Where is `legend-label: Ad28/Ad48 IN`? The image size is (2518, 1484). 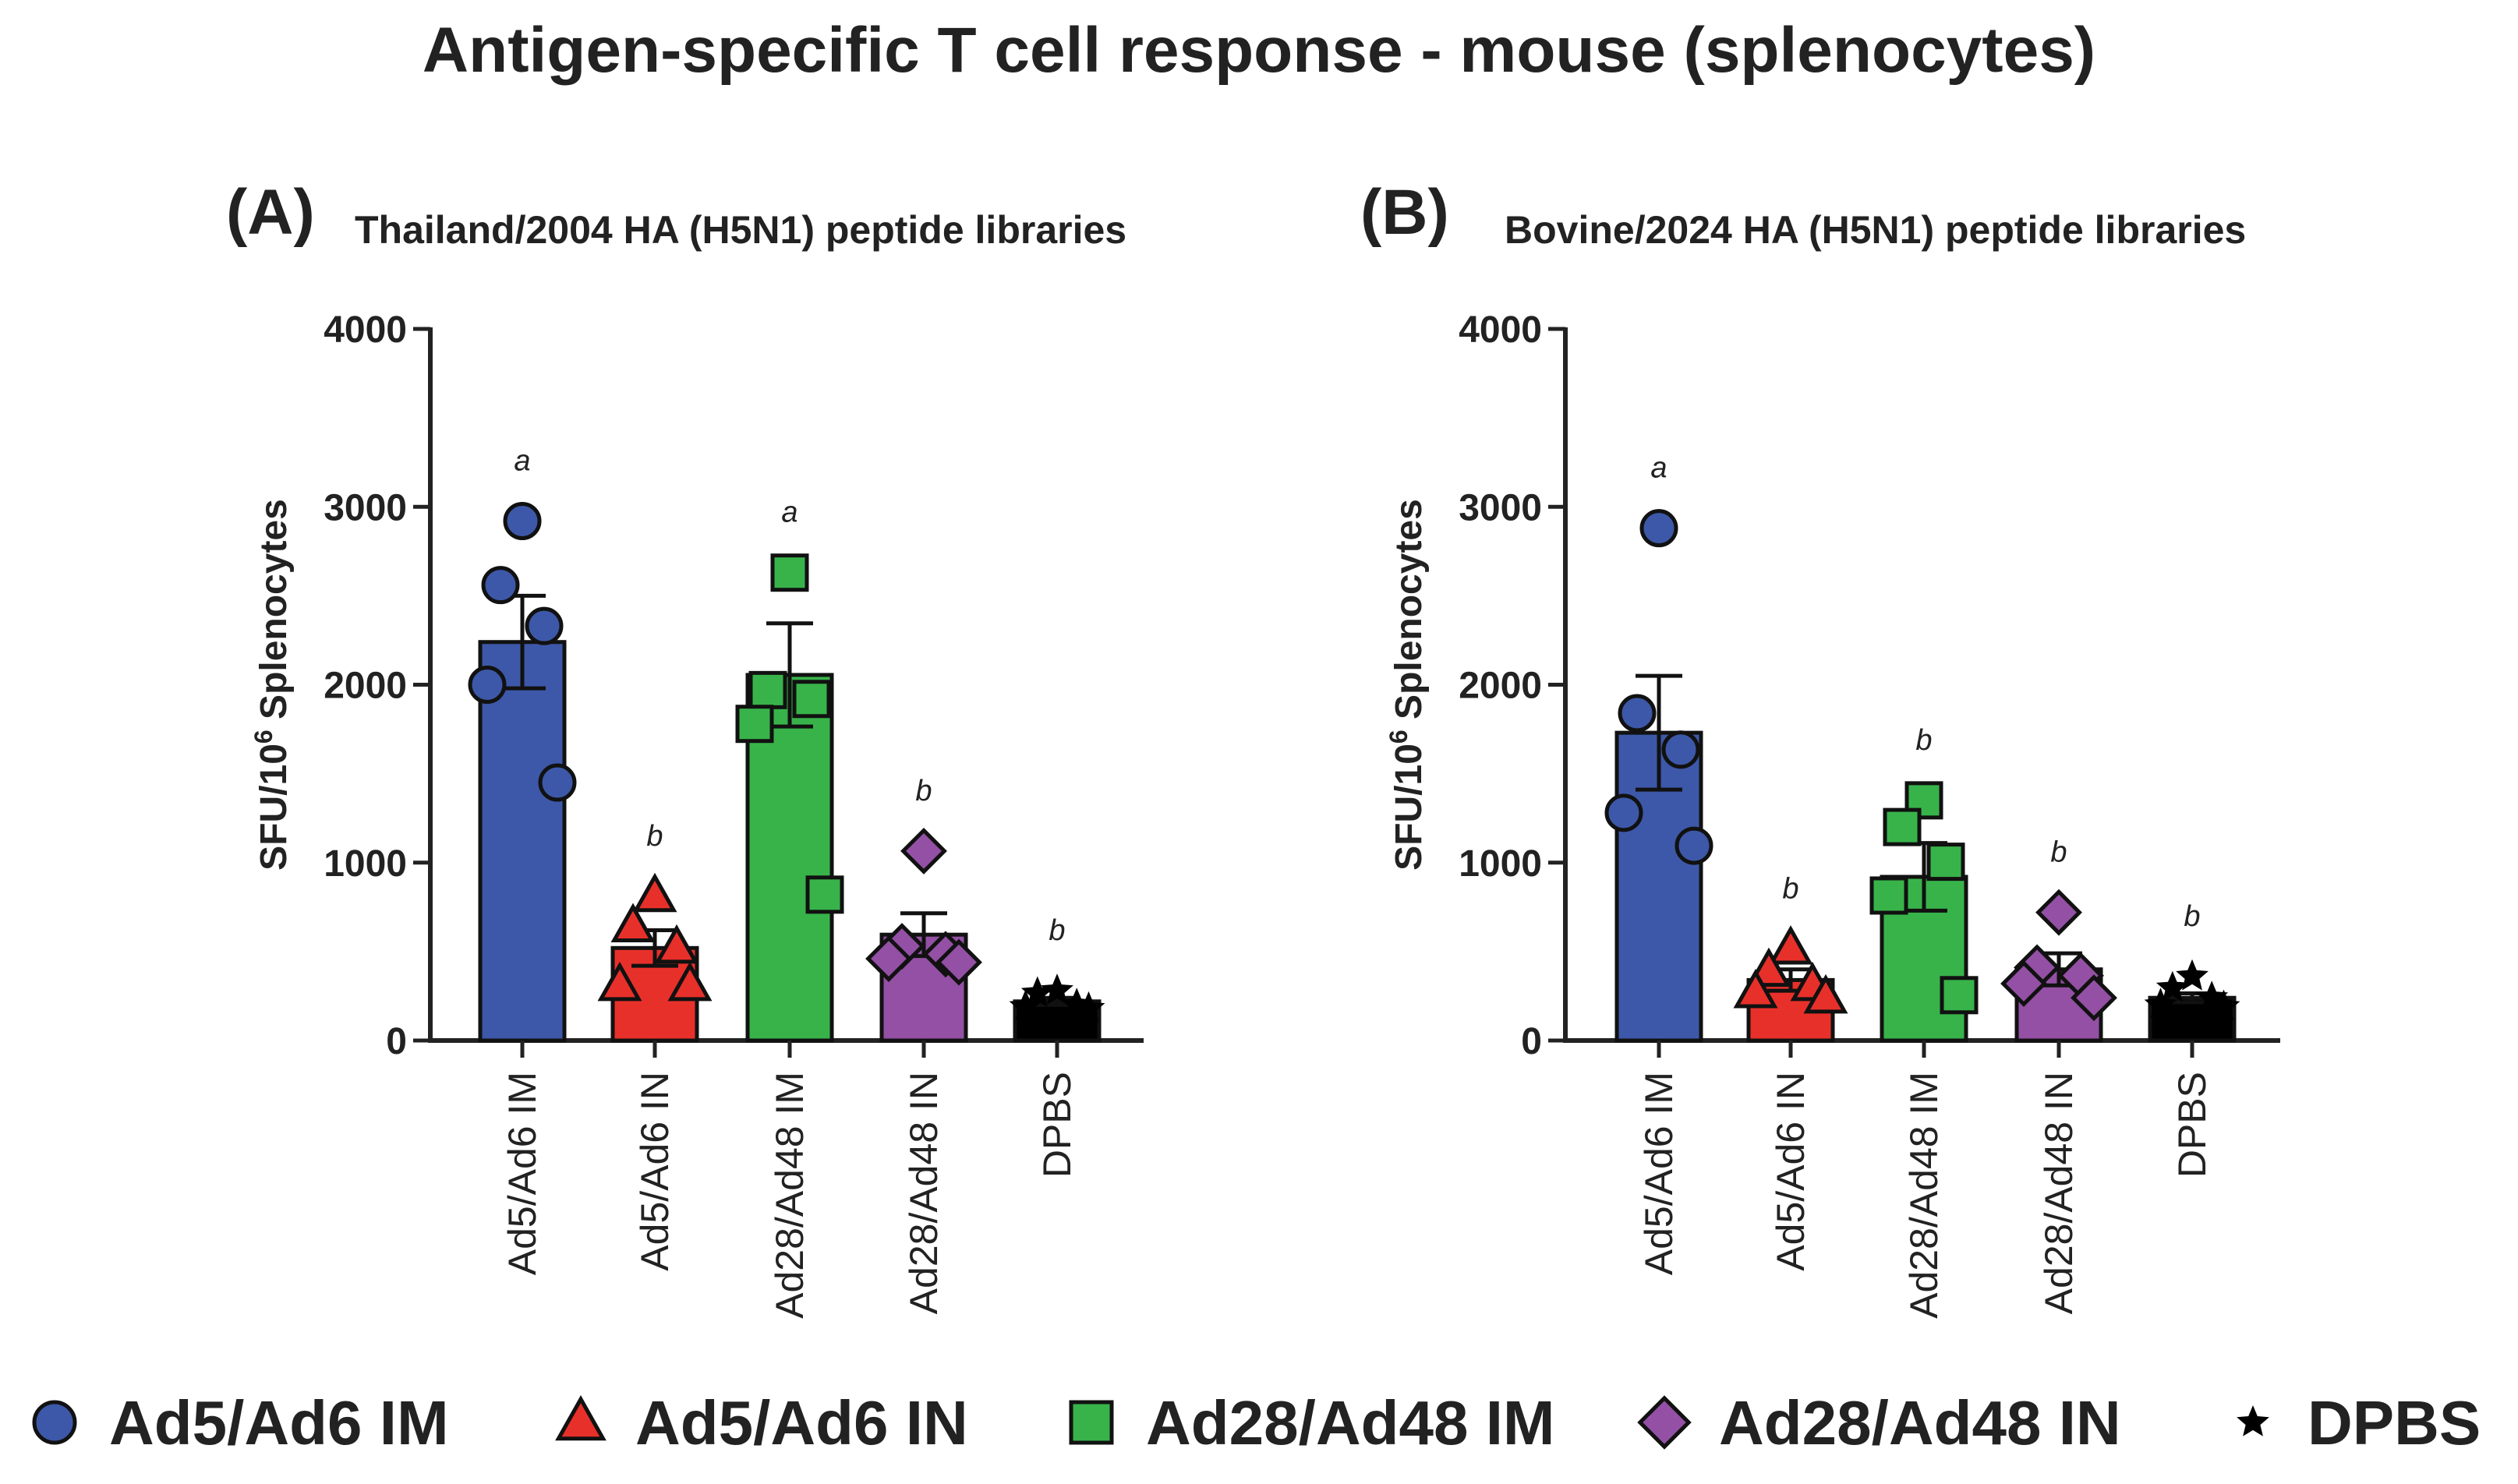 legend-label: Ad28/Ad48 IN is located at coordinates (1920, 1423).